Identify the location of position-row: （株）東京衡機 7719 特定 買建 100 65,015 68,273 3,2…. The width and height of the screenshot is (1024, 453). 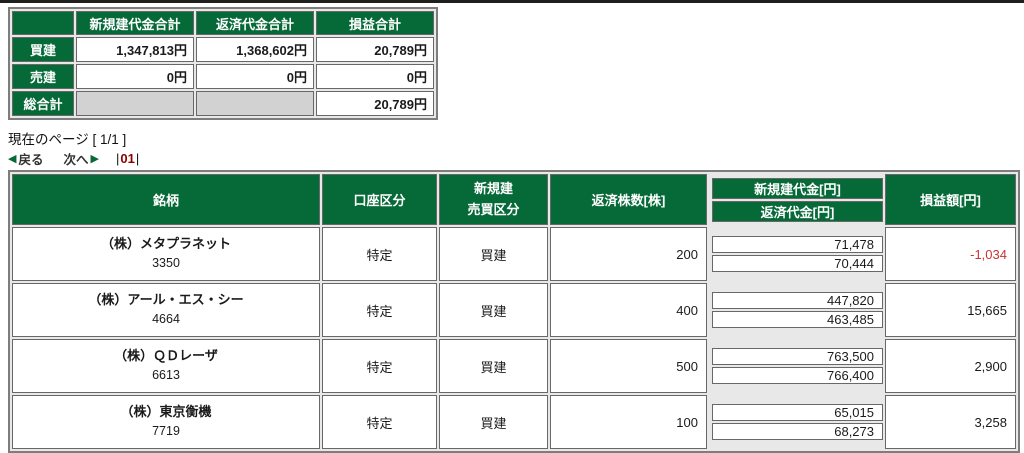
(514, 422).